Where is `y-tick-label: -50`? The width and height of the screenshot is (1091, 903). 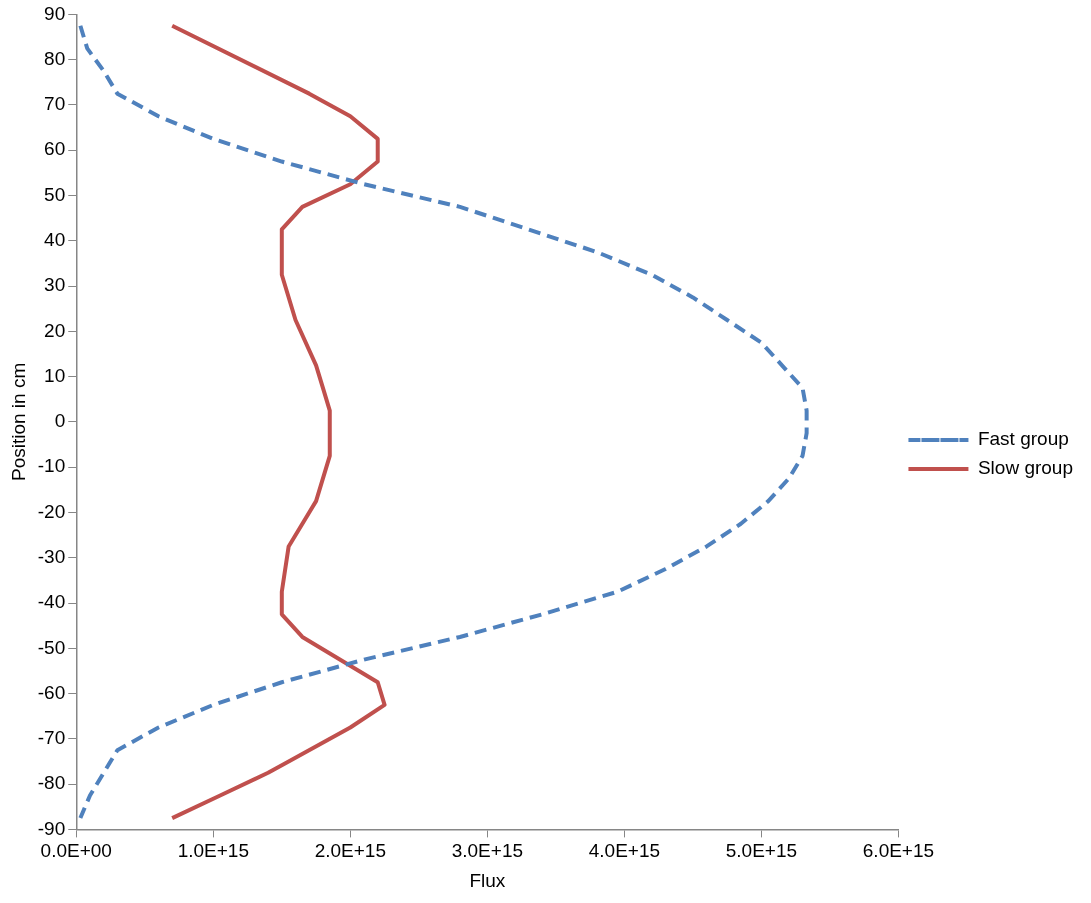 y-tick-label: -50 is located at coordinates (51, 647).